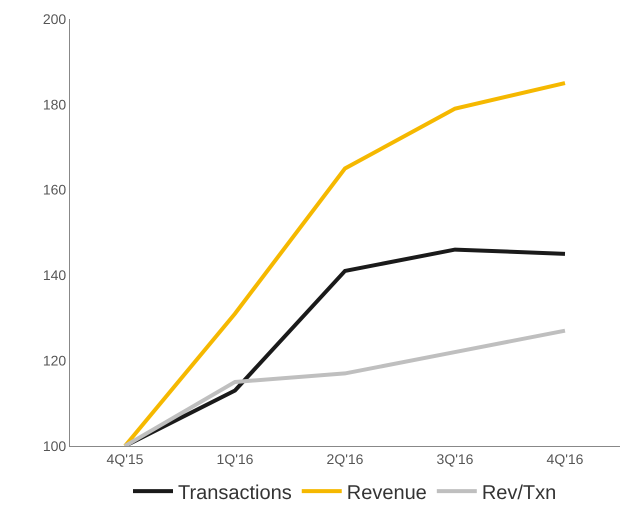 The width and height of the screenshot is (630, 521). I want to click on y-tick-label: 120, so click(54, 360).